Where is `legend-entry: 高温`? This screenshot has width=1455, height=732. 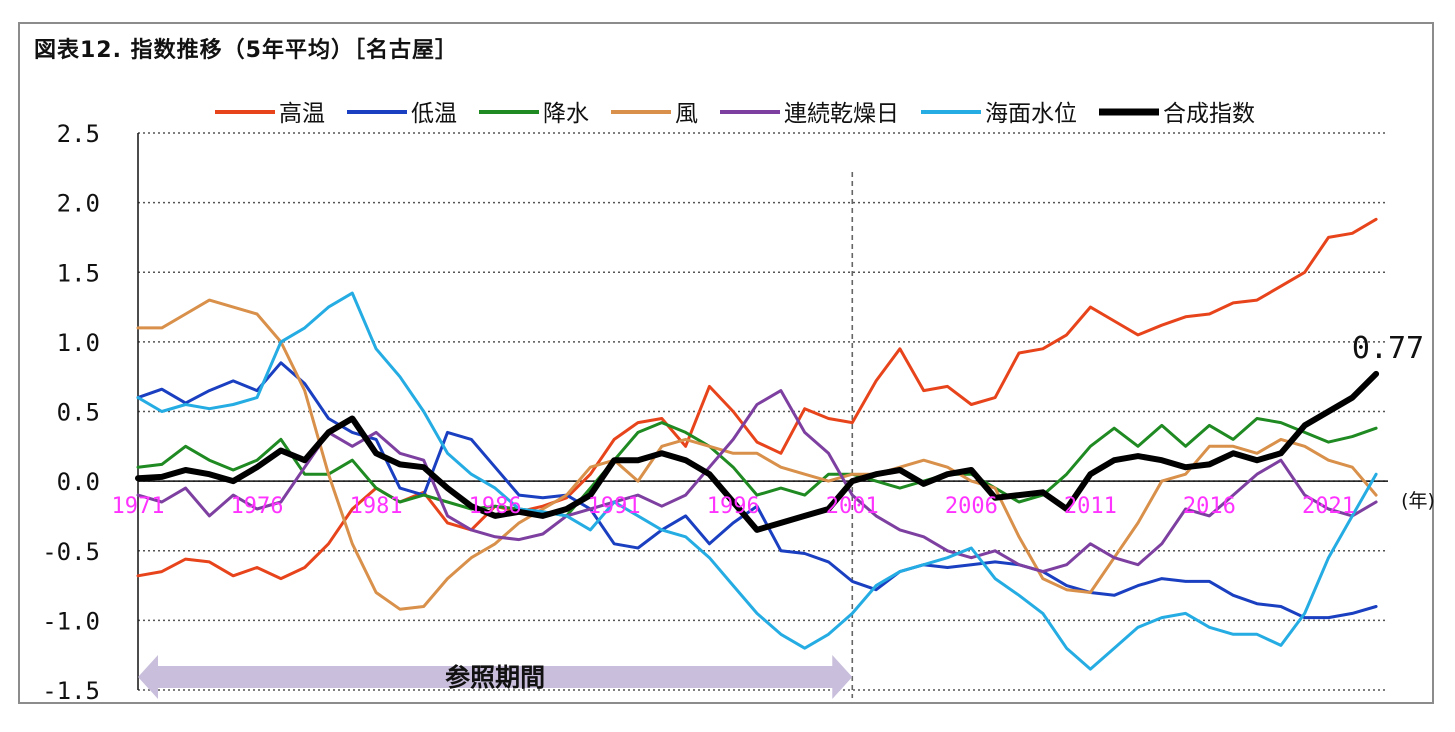
legend-entry: 高温 is located at coordinates (302, 114).